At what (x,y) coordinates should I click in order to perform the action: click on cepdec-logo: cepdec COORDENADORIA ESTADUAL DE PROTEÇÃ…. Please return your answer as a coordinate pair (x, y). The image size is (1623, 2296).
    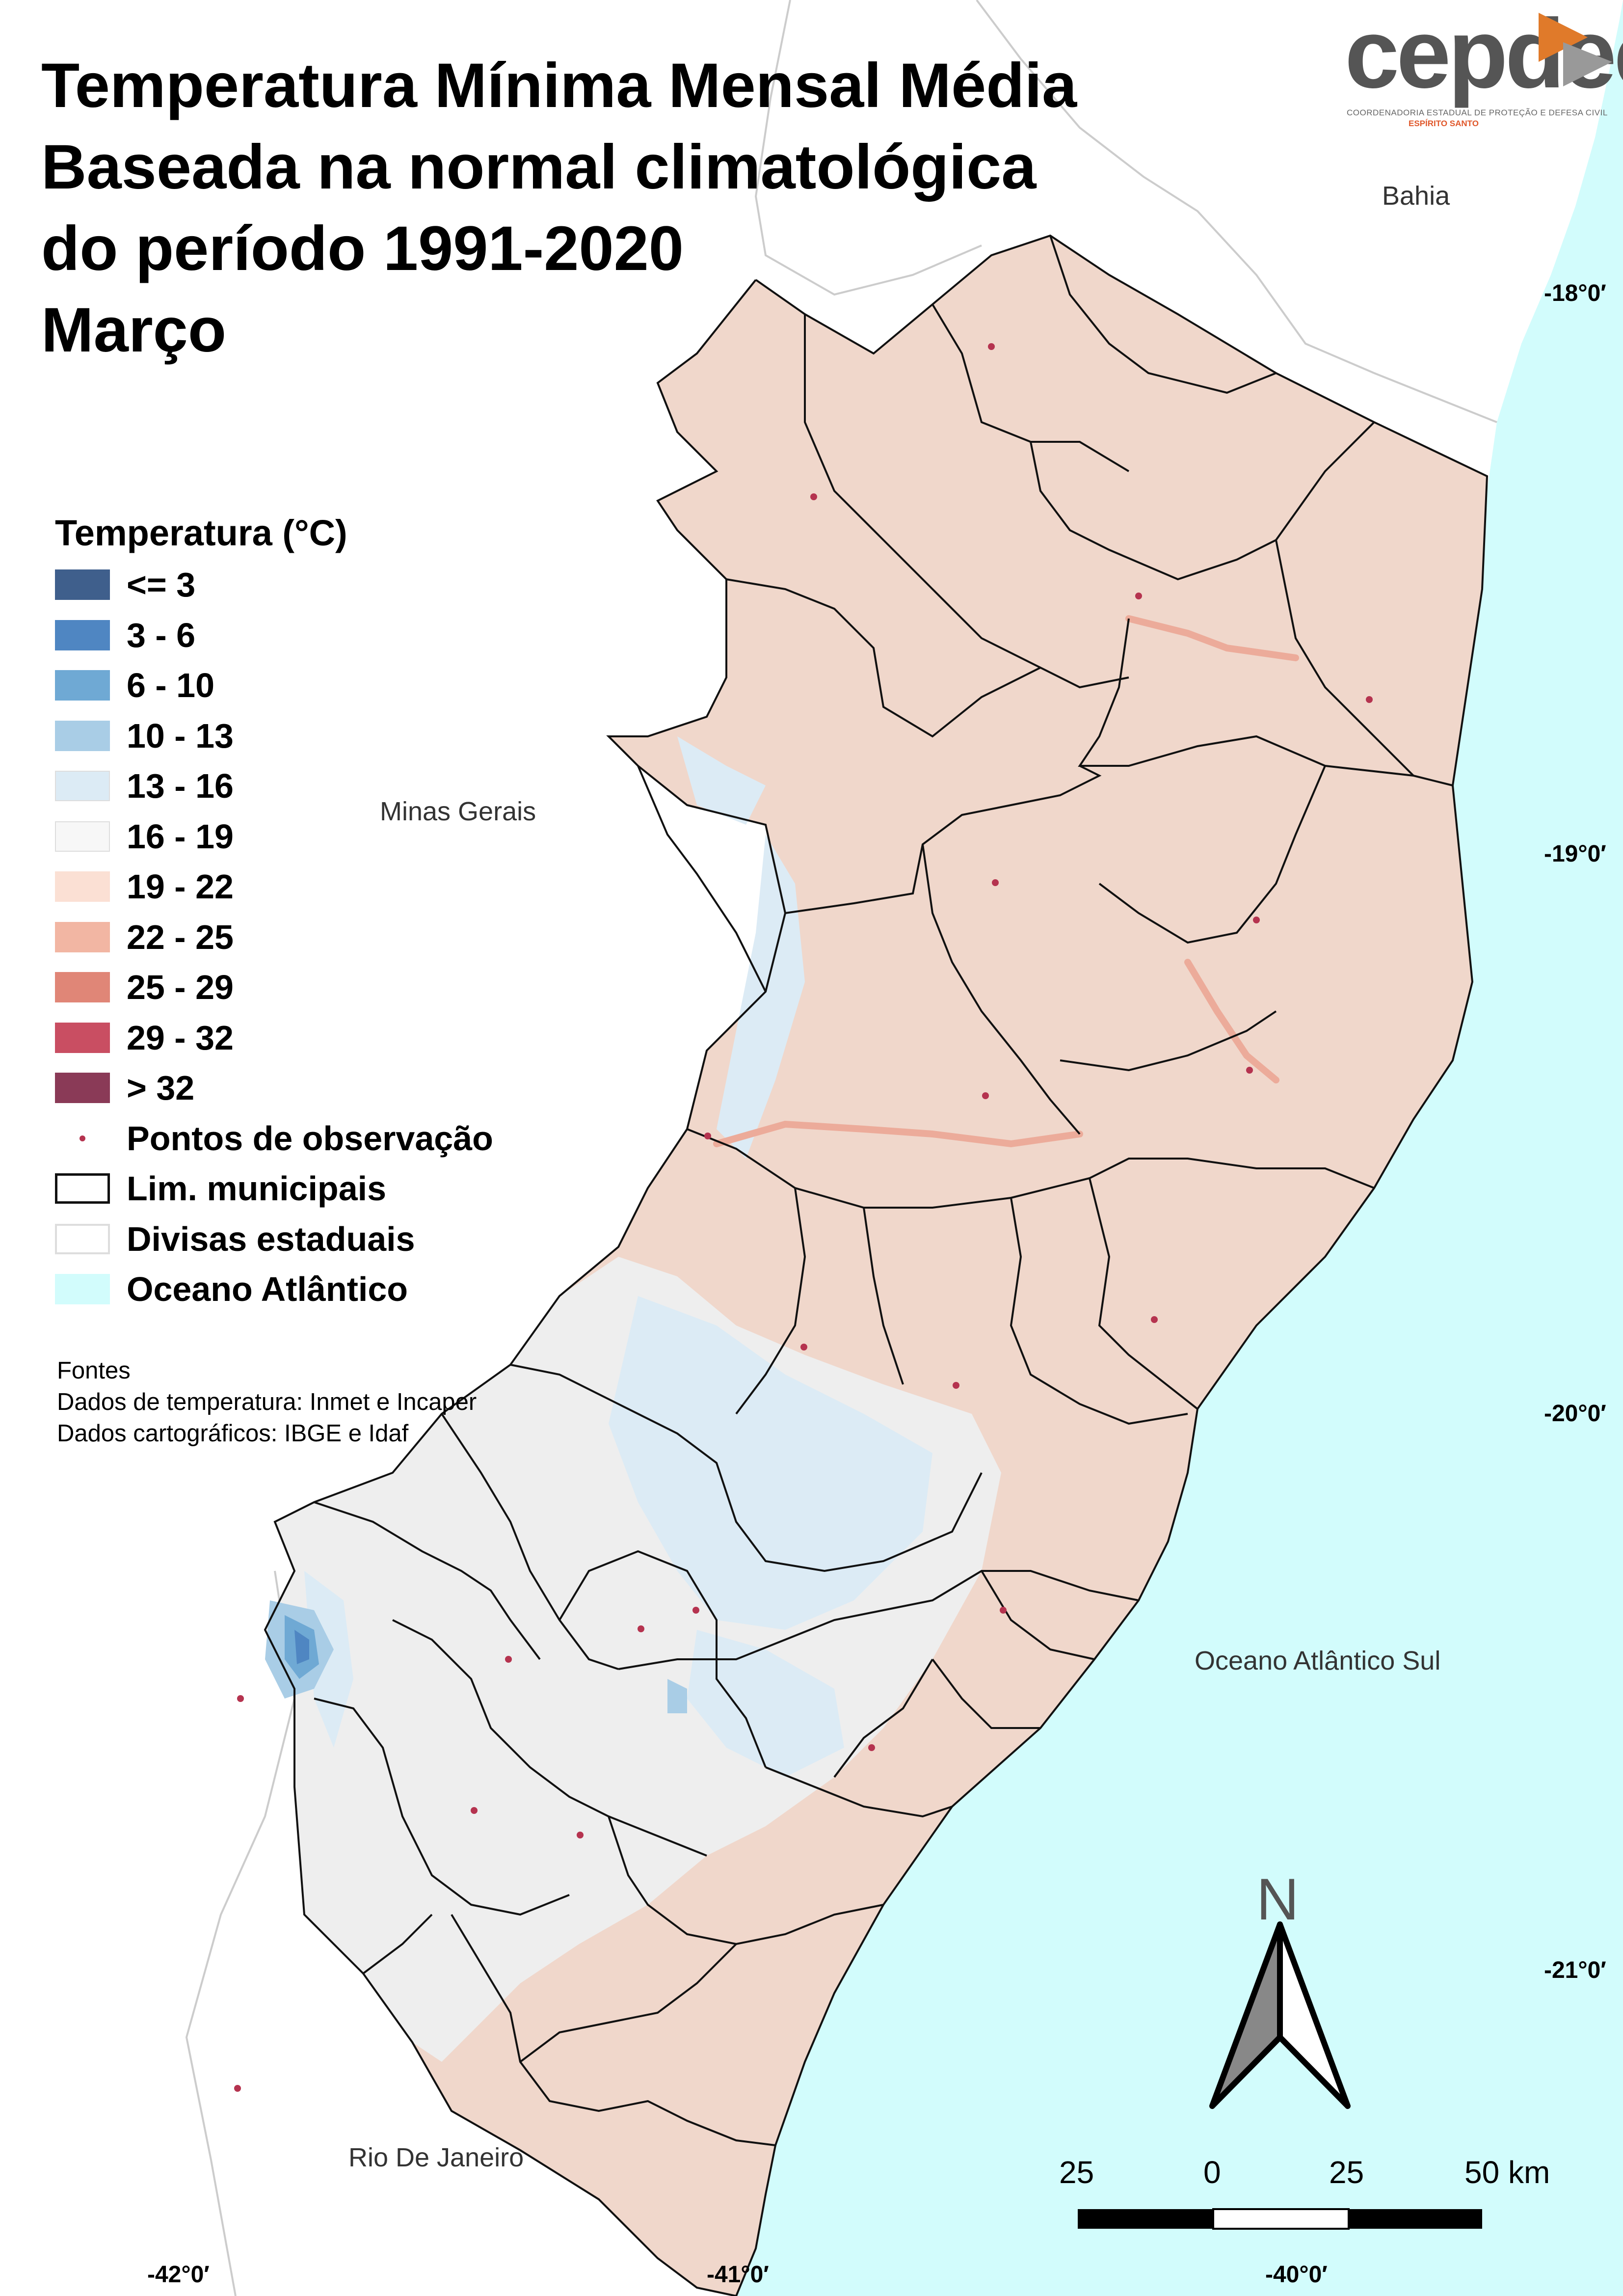
    Looking at the image, I should click on (1479, 67).